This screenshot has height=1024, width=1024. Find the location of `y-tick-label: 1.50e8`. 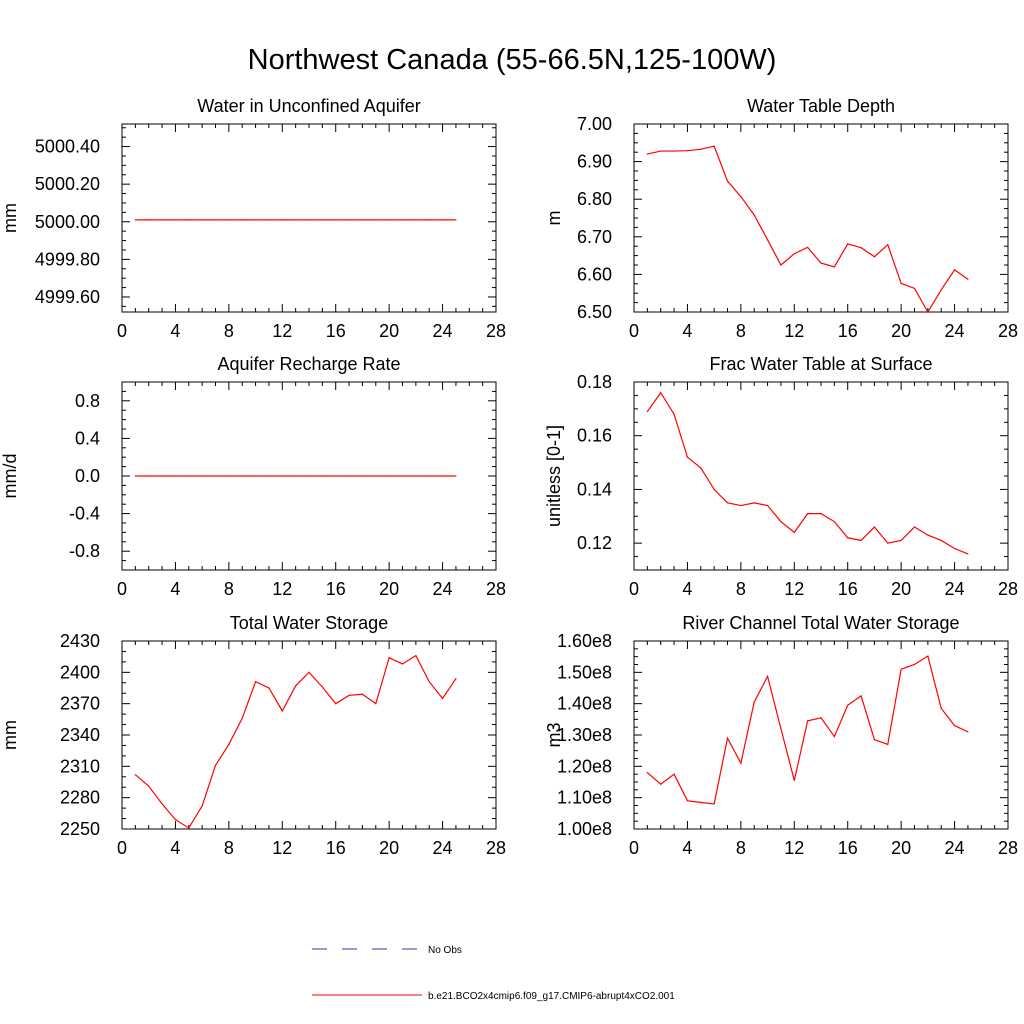

y-tick-label: 1.50e8 is located at coordinates (584, 672).